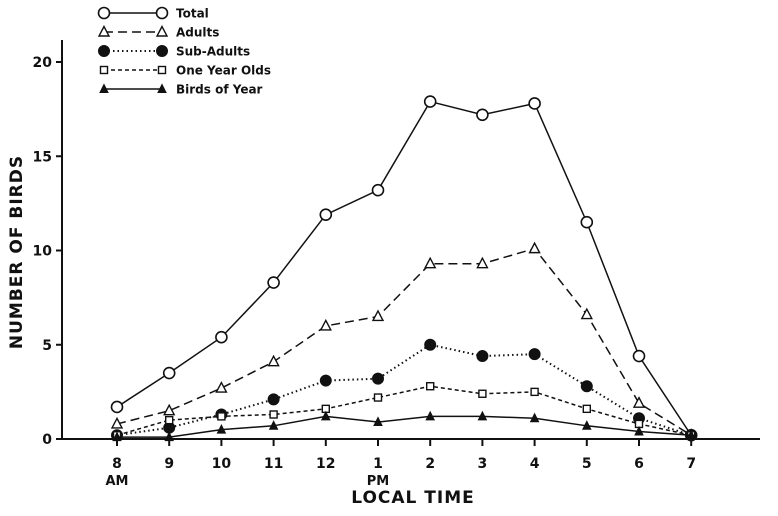  I want to click on y-tick-label: 10, so click(43, 252).